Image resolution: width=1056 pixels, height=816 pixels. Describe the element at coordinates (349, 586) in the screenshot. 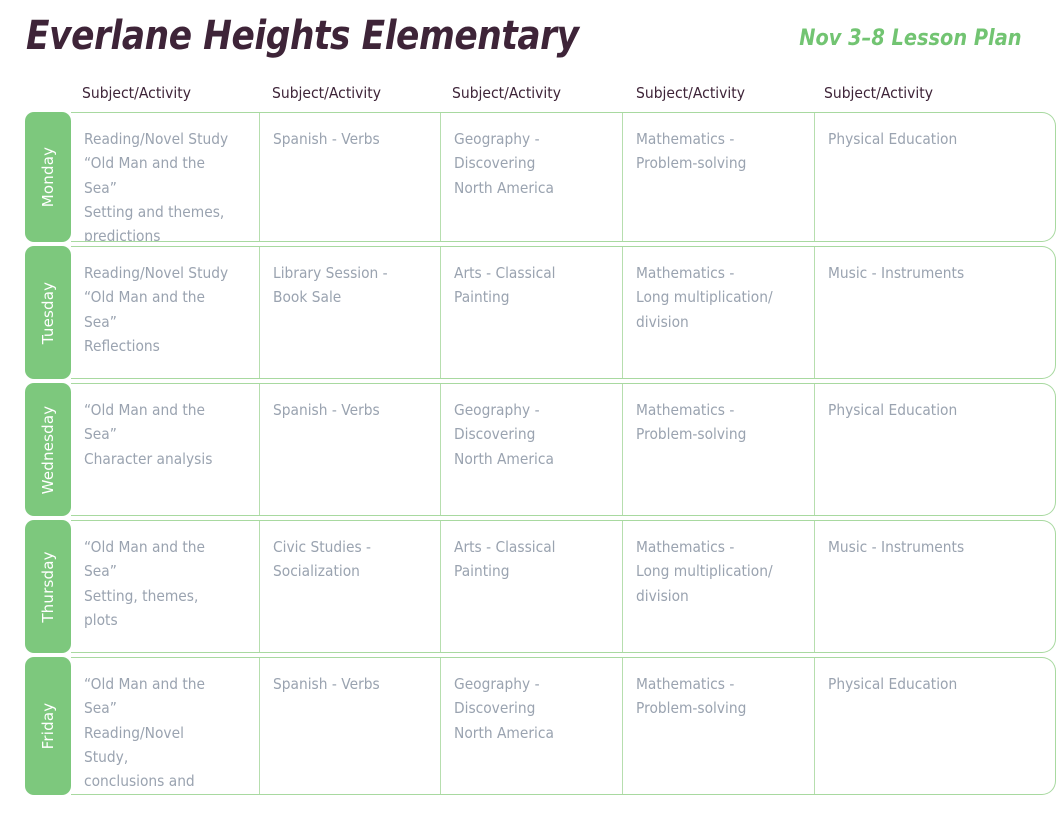

I see `cell-thursday-col2: Civic Studies - Socialization` at that location.